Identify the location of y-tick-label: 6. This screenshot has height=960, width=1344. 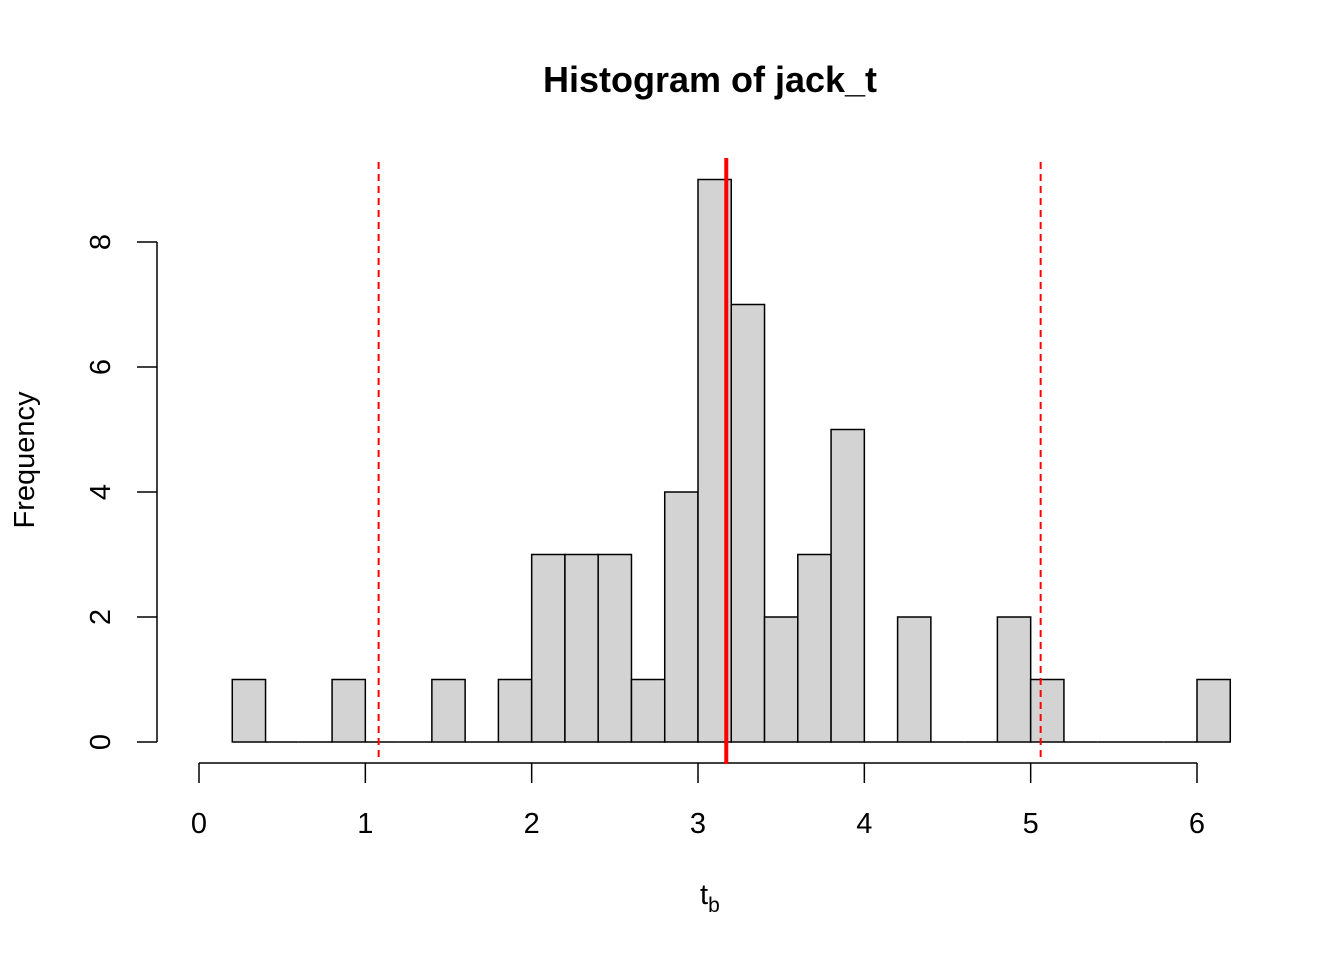
(101, 367).